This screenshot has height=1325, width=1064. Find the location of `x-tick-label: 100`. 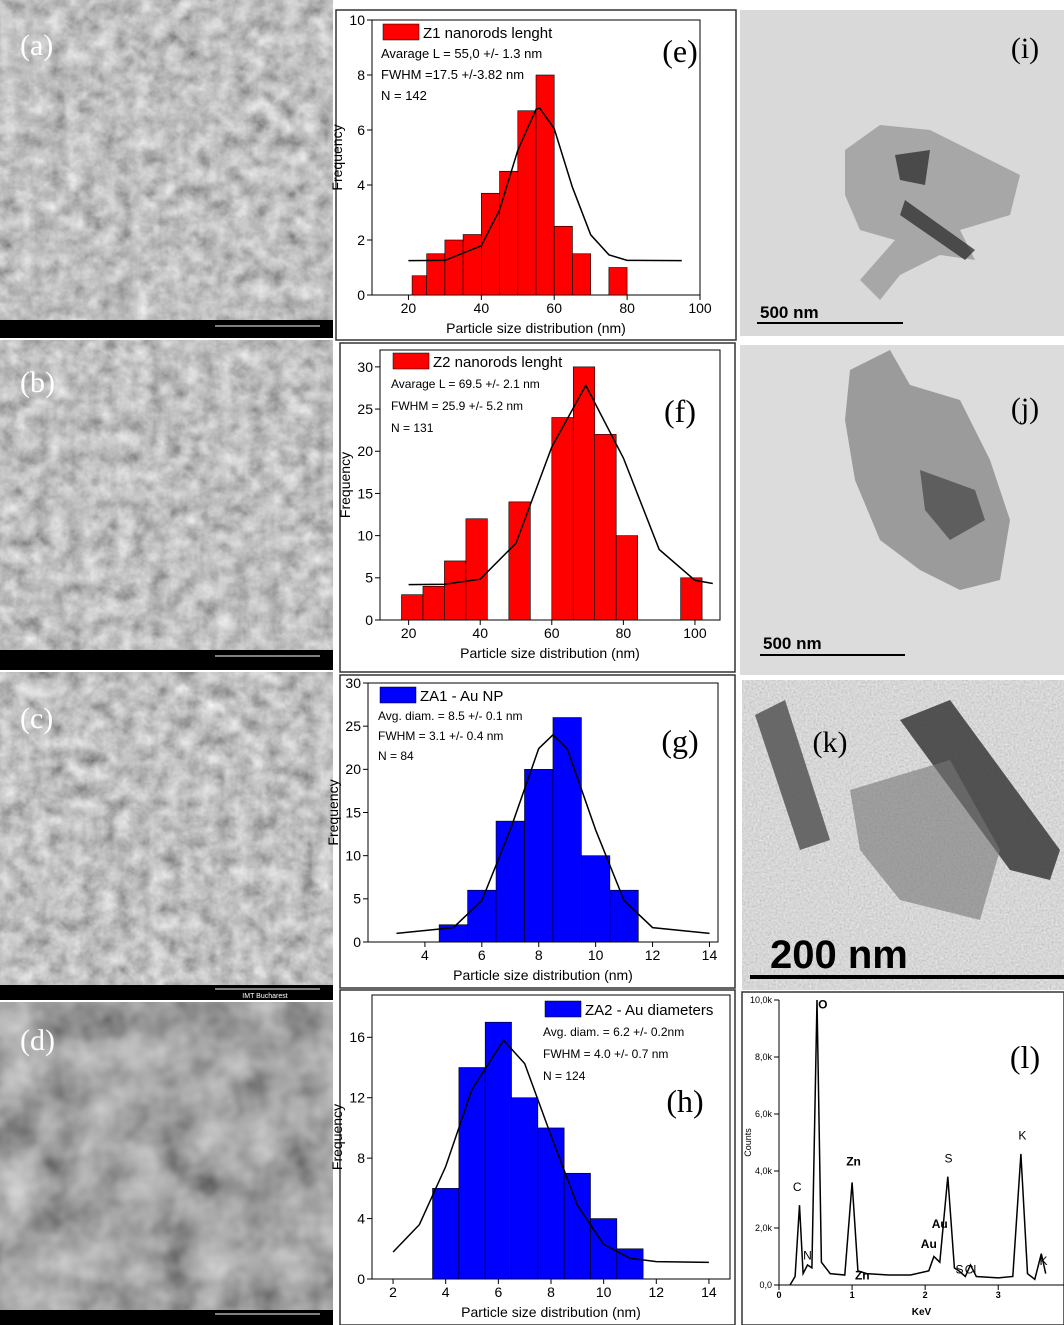

x-tick-label: 100 is located at coordinates (700, 308).